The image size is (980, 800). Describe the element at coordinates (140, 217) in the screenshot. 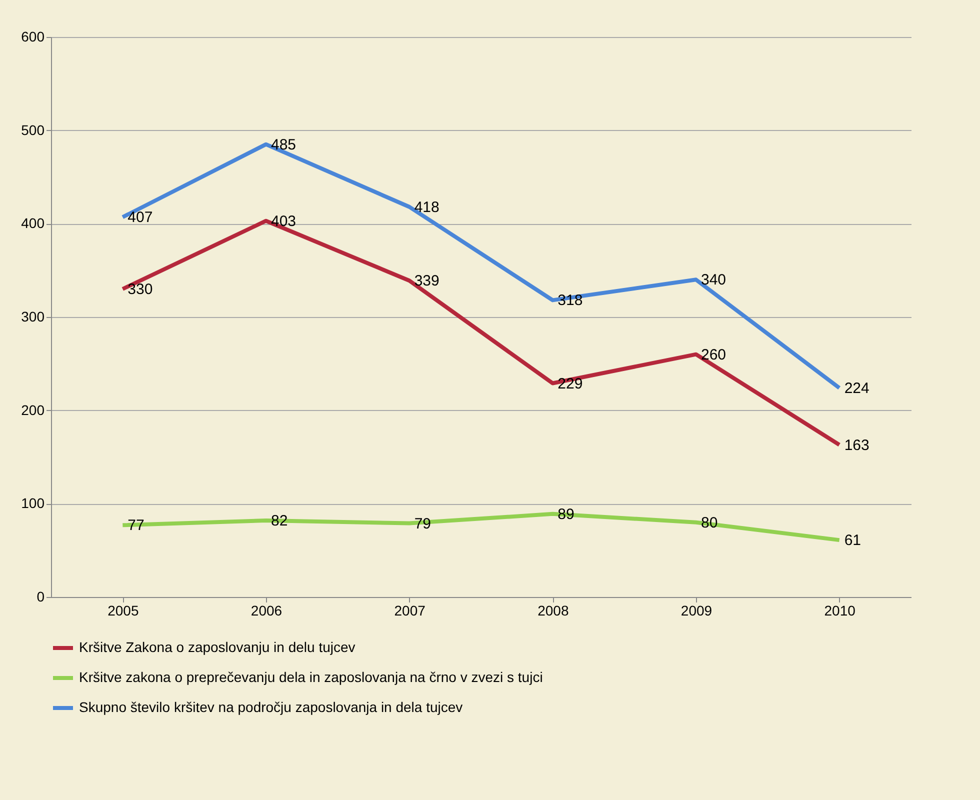

I see `data-label: 407` at that location.